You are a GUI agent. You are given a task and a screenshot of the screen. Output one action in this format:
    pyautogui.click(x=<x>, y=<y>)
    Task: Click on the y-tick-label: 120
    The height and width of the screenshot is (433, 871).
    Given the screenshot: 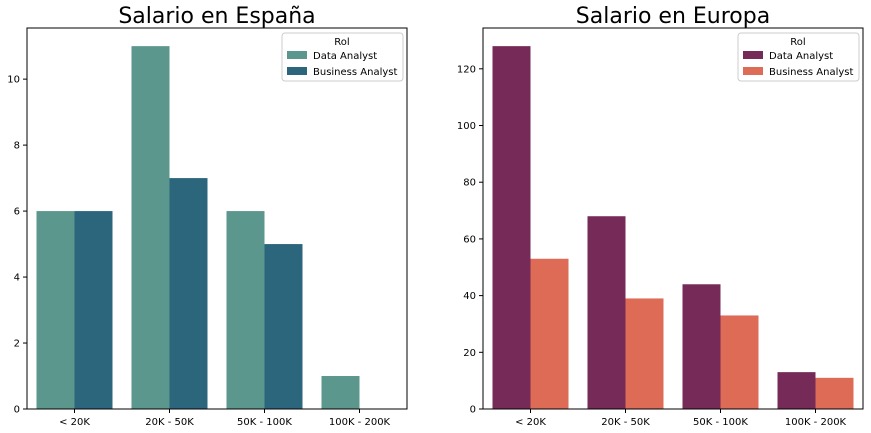 What is the action you would take?
    pyautogui.click(x=466, y=69)
    